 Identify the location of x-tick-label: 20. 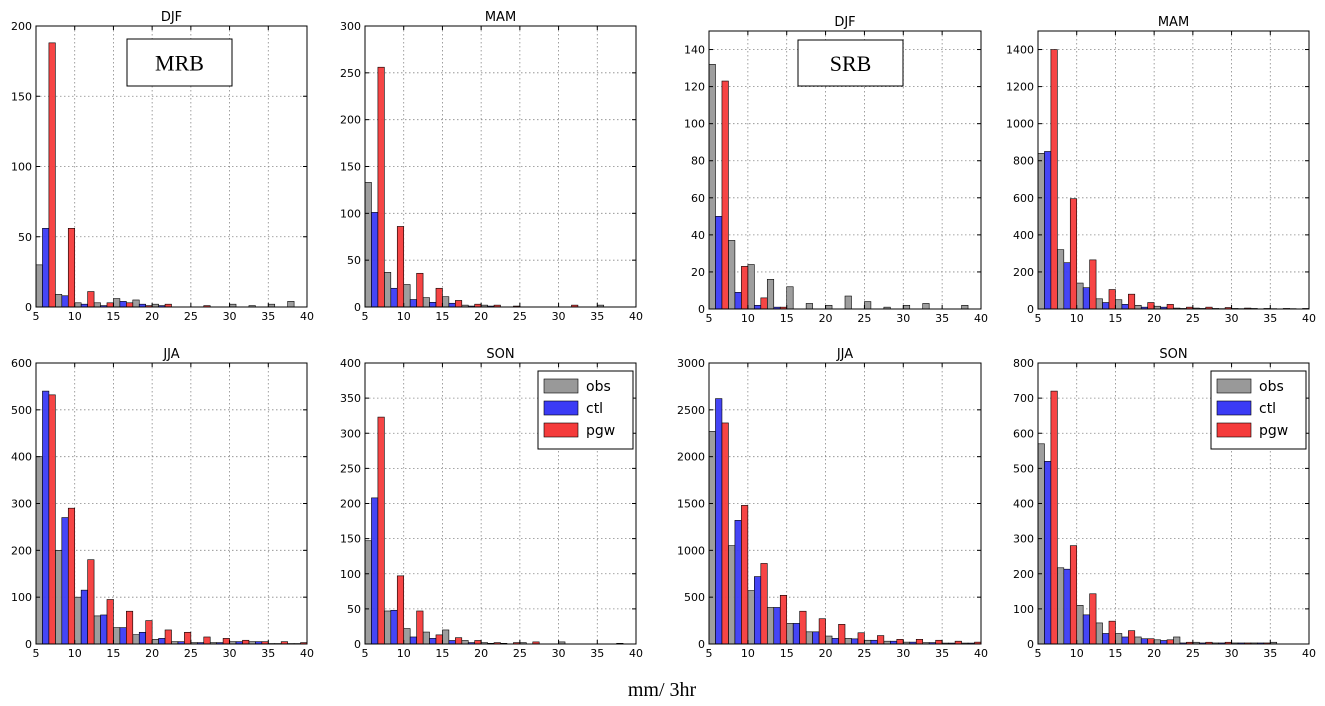
(152, 653).